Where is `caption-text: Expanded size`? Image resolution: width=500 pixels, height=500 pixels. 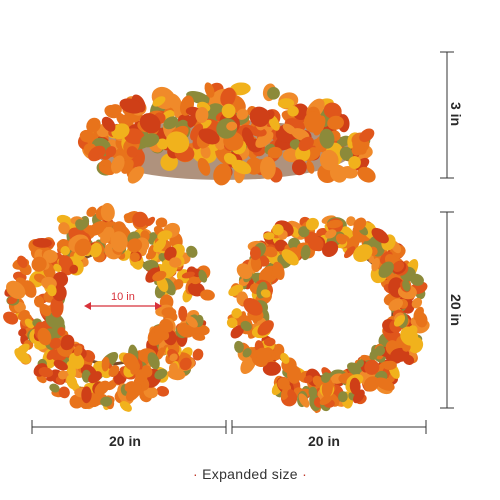
caption-text: Expanded size is located at coordinates (250, 474).